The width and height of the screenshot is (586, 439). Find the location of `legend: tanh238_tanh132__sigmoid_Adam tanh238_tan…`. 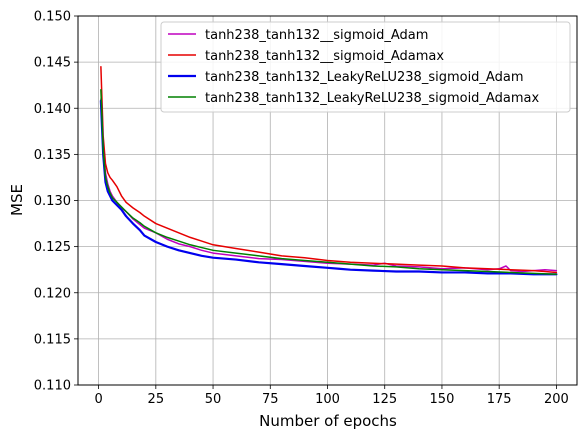

legend: tanh238_tanh132__sigmoid_Adam tanh238_tan… is located at coordinates (365, 67).